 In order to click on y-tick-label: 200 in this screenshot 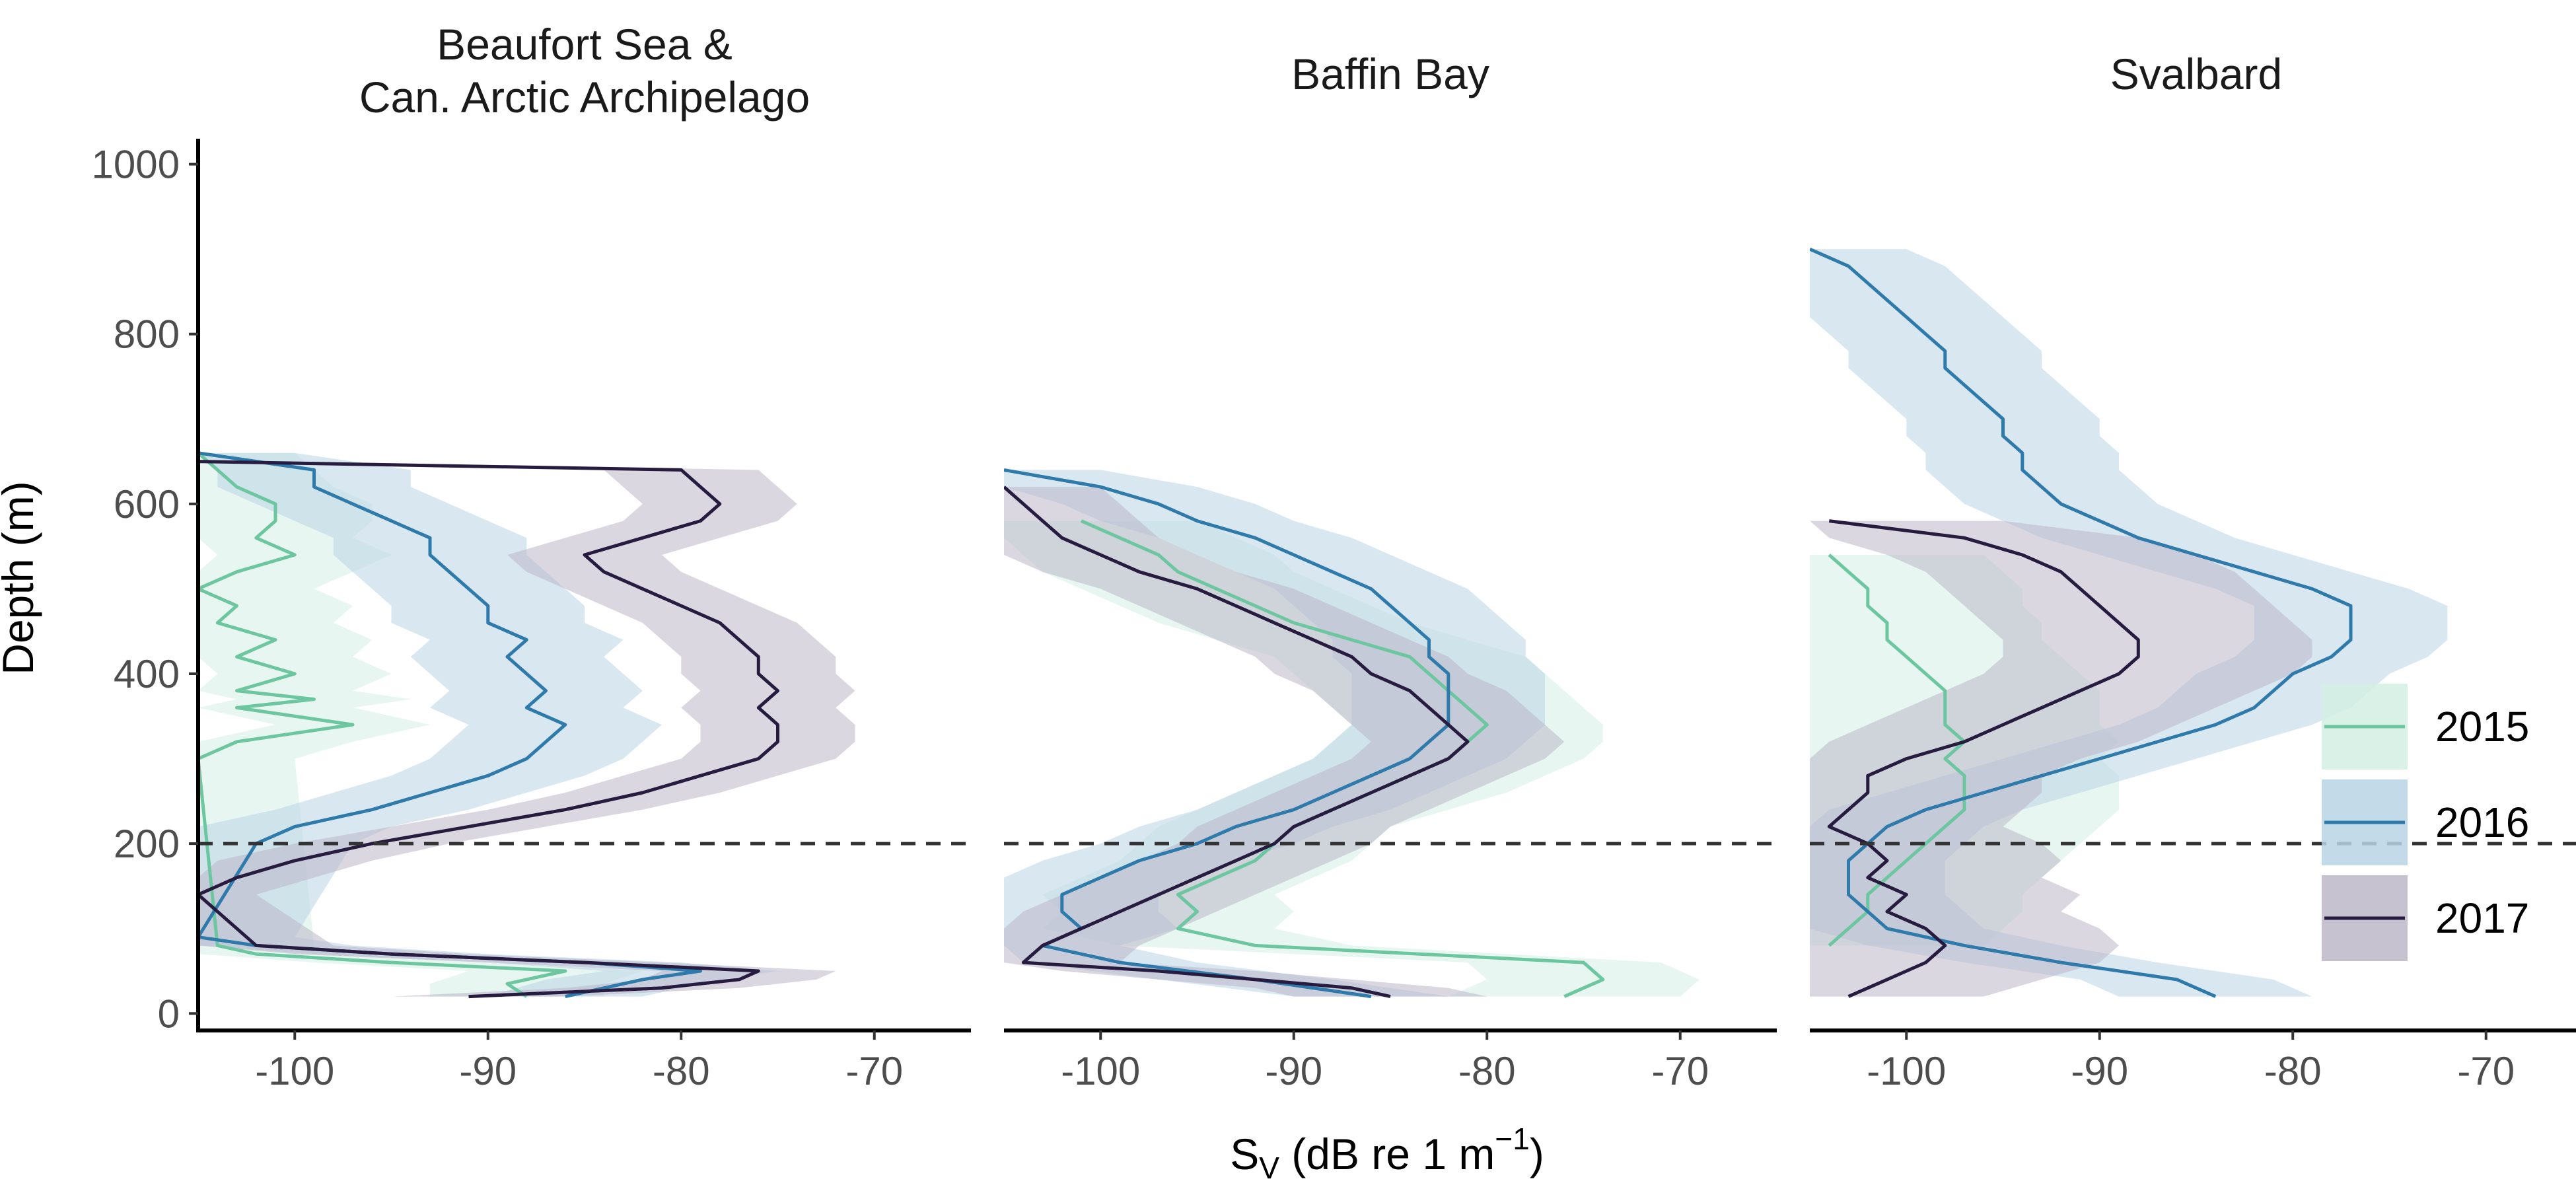, I will do `click(147, 844)`.